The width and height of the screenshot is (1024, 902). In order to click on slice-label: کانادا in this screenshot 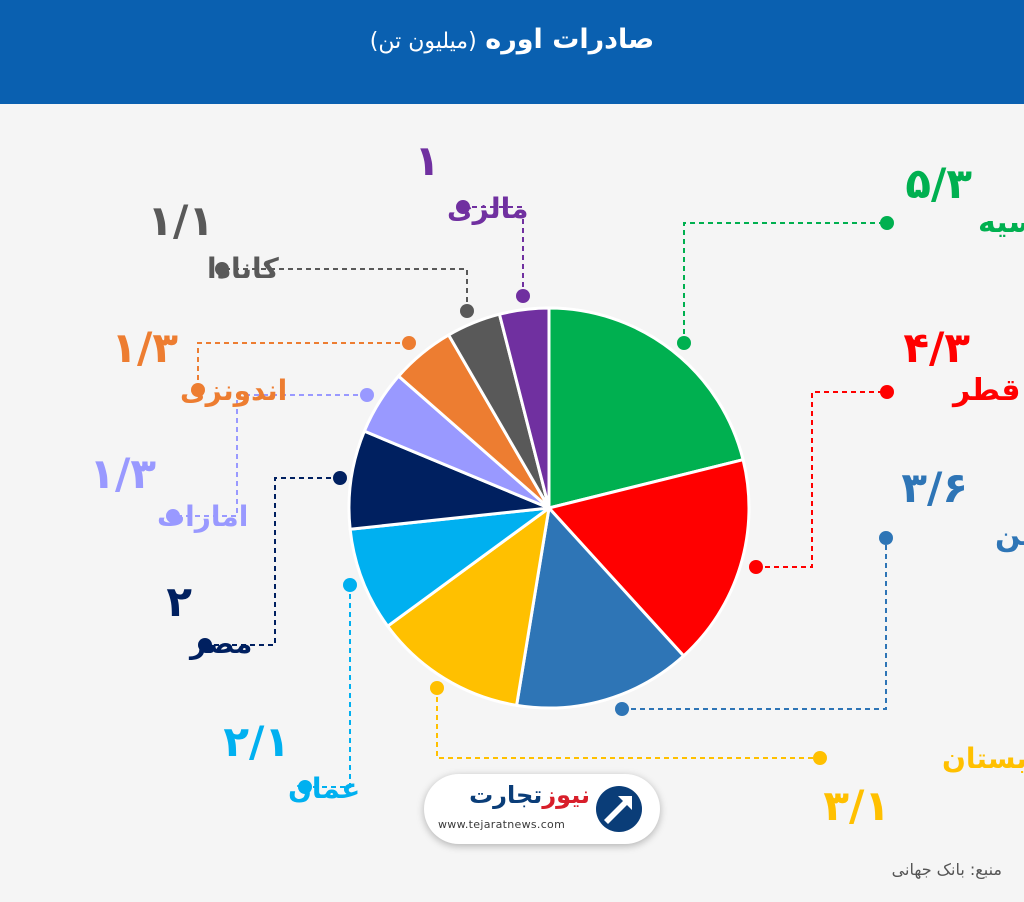, I will do `click(243, 268)`.